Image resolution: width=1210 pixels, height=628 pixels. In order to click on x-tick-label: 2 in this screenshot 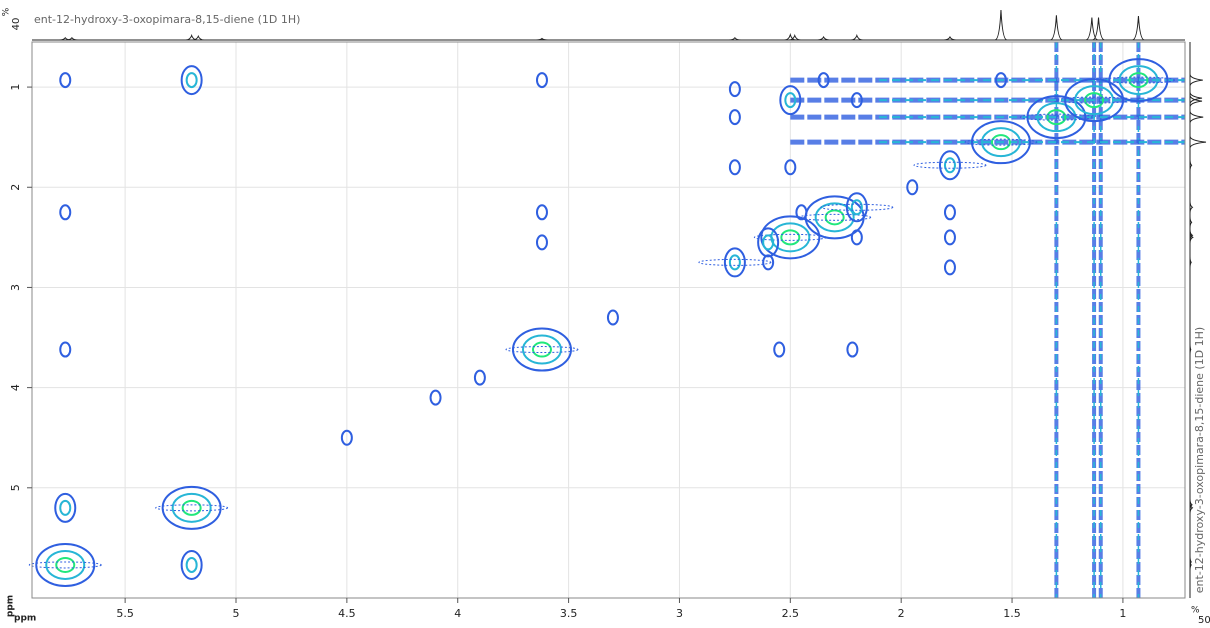, I will do `click(901, 613)`.